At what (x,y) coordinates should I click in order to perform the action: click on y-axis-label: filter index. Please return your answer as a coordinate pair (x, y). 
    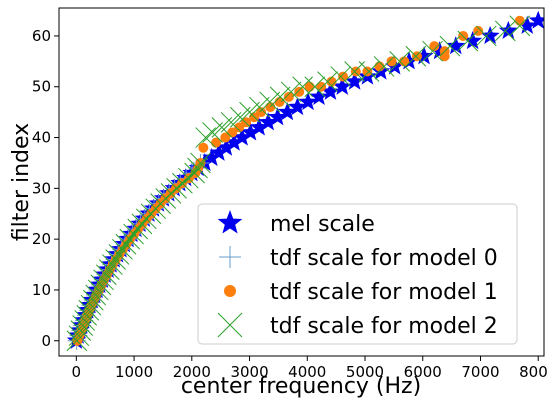
    Looking at the image, I should click on (21, 182).